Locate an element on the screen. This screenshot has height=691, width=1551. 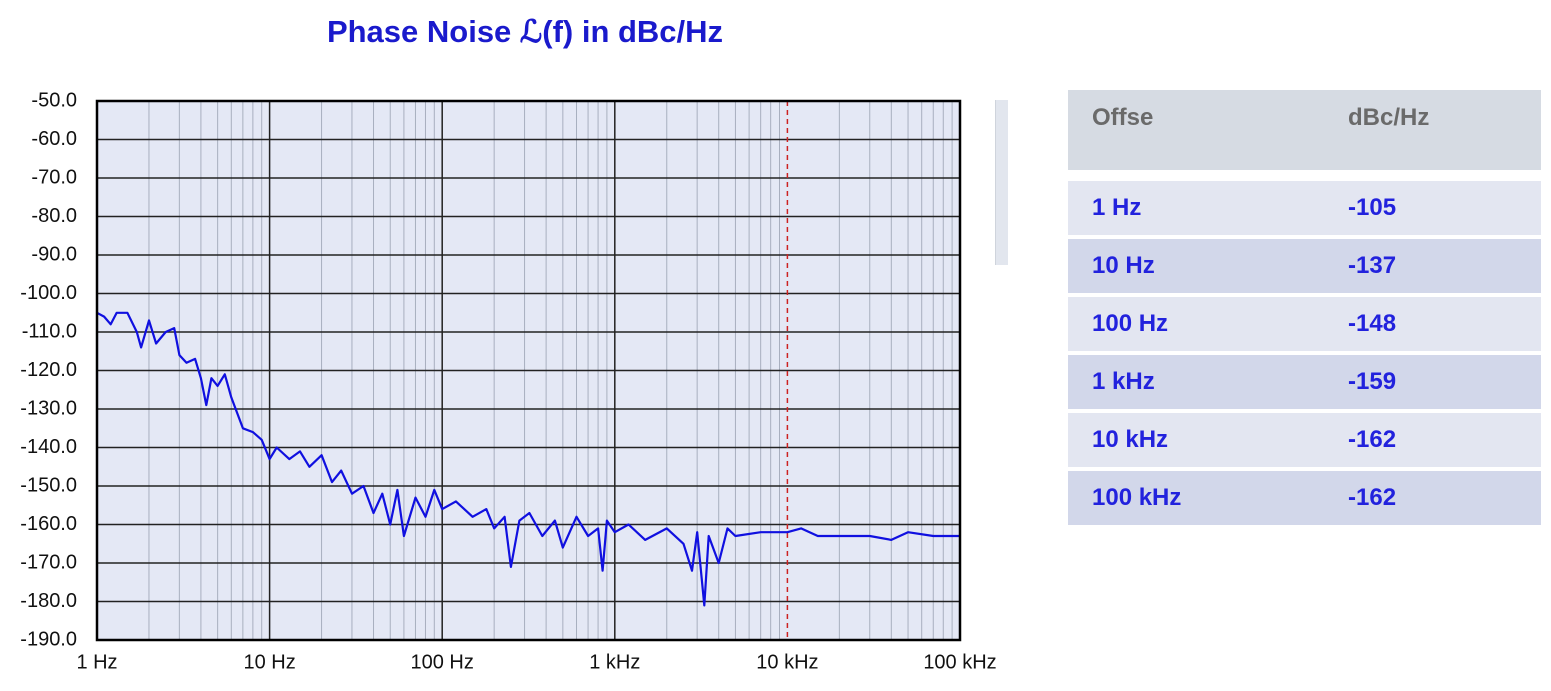
table-cell: 10 kHz is located at coordinates (1130, 439).